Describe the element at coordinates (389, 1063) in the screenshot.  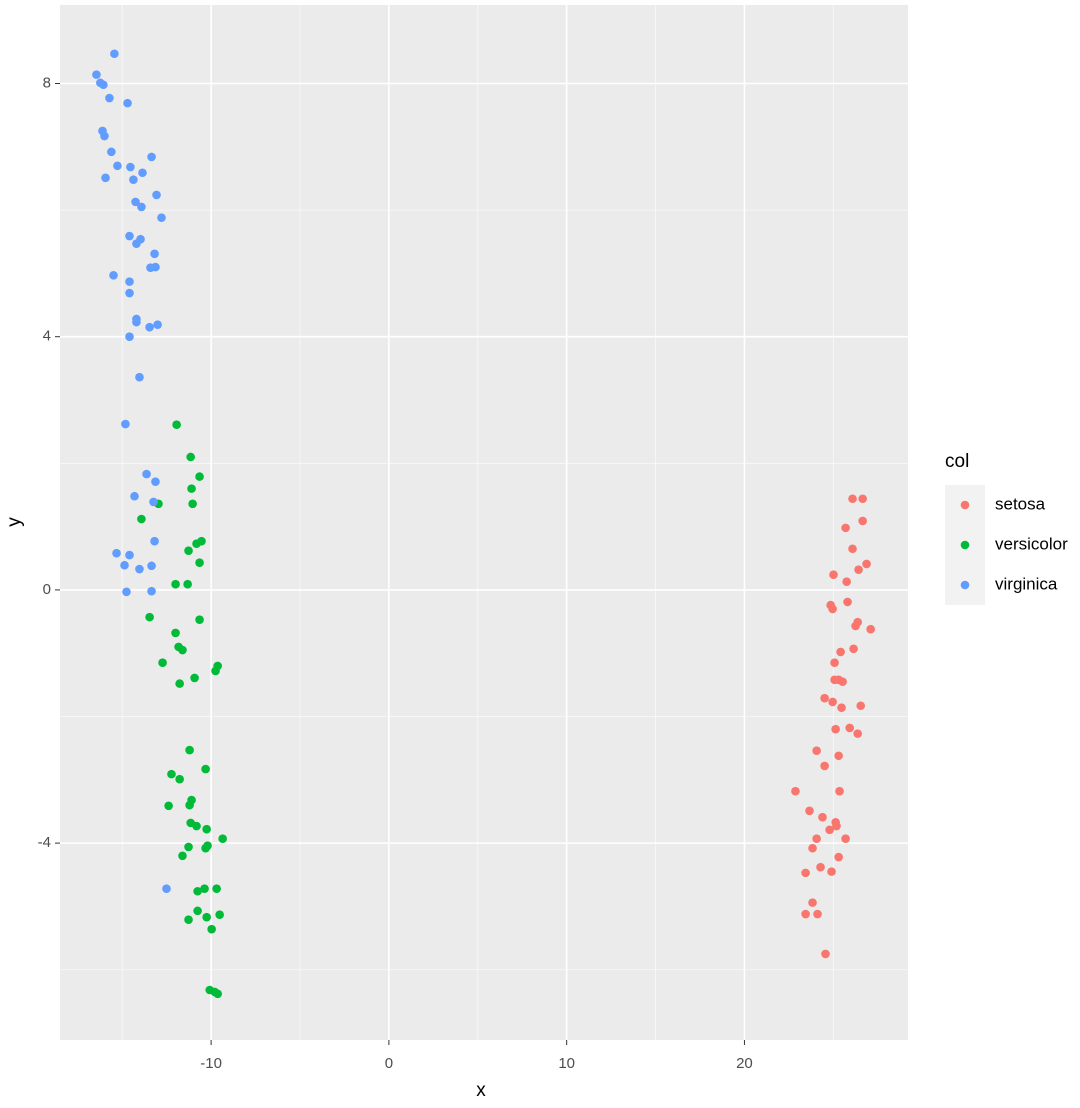
I see `x-tick-label: 0` at that location.